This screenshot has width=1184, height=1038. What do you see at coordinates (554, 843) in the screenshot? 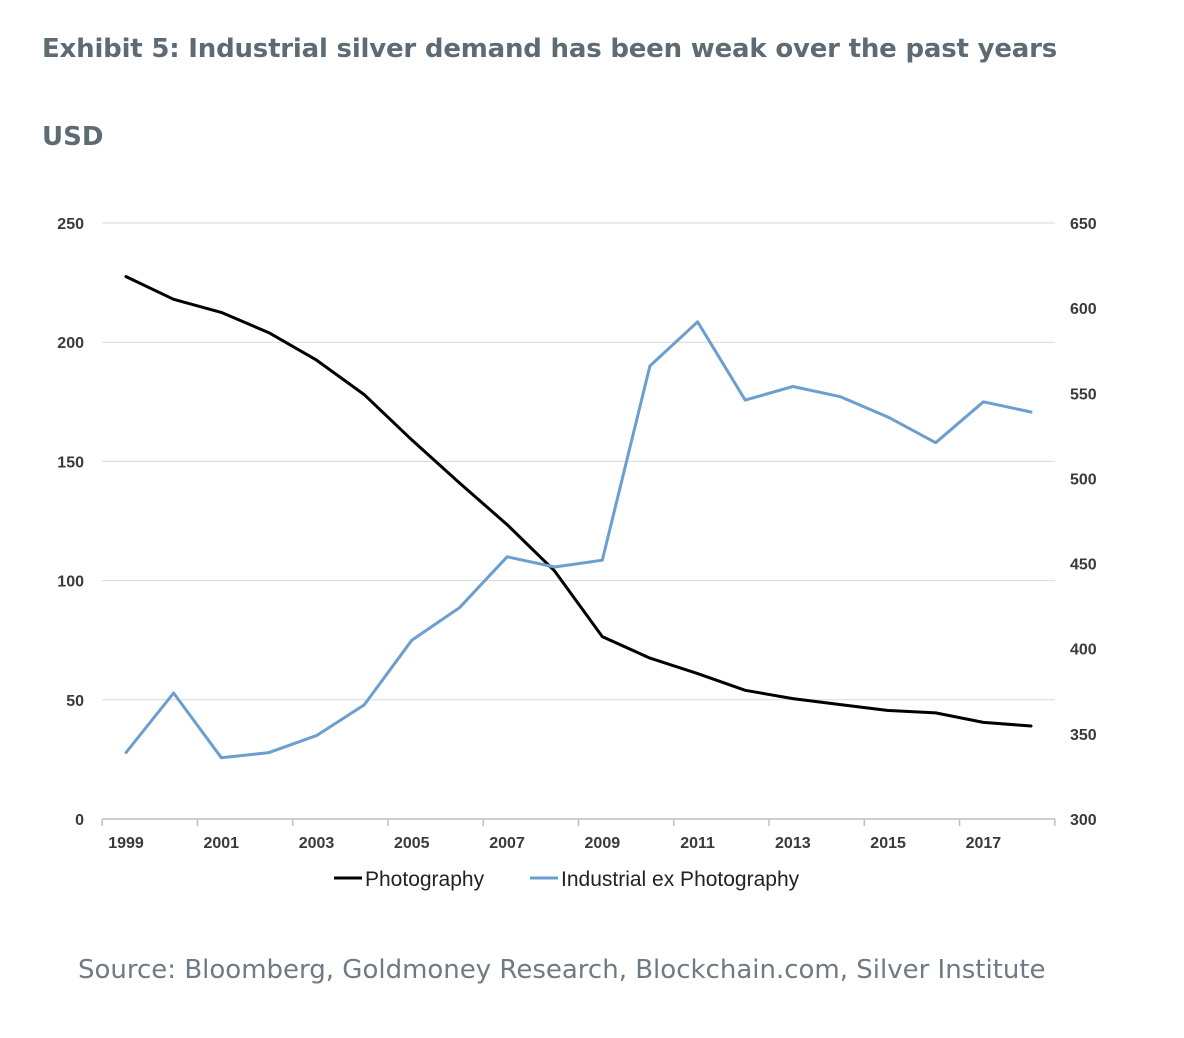
I see `x-axis-ticks: 1999 2001 2003 2005 2007 2009 2011 2013 2015 2017` at bounding box center [554, 843].